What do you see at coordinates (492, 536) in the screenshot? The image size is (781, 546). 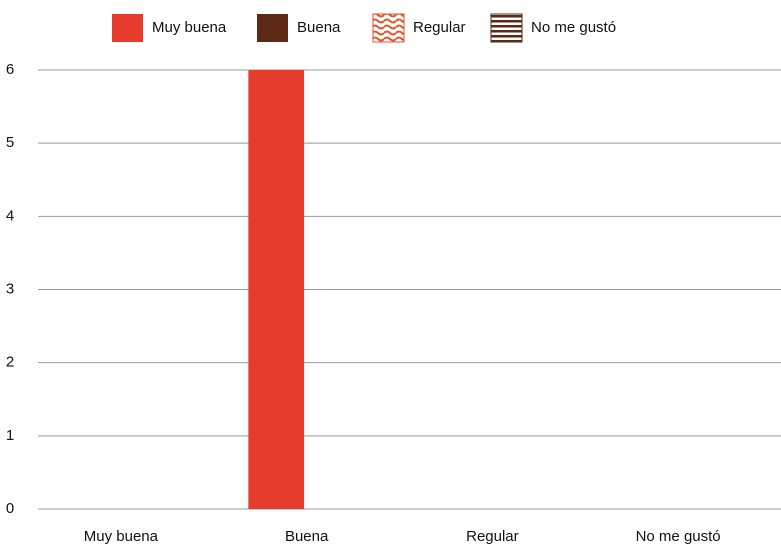 I see `x-tick-label: Regular` at bounding box center [492, 536].